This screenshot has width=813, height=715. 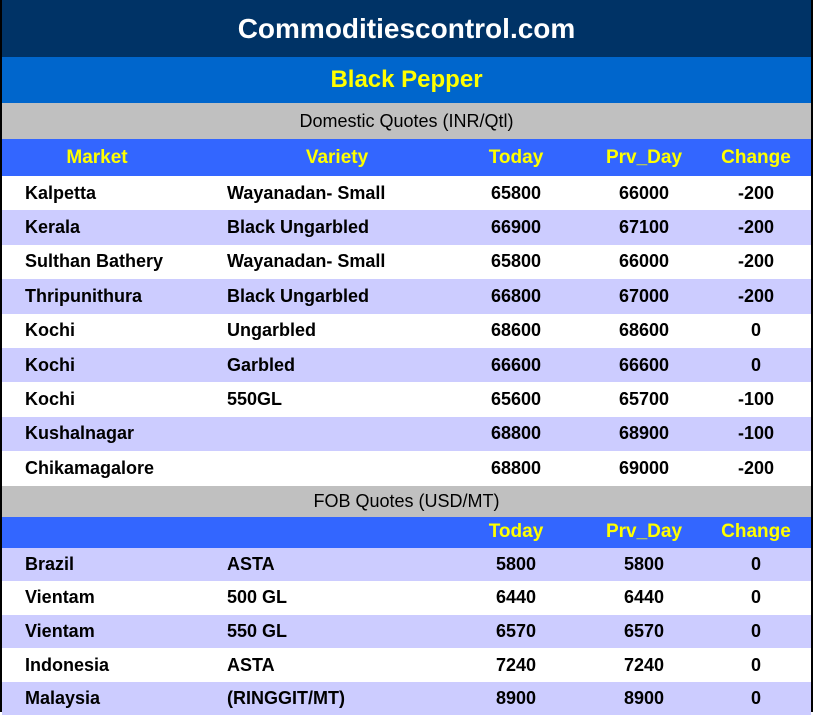 What do you see at coordinates (406, 564) in the screenshot?
I see `table-row: Brazil ASTA 5800 5800 0` at bounding box center [406, 564].